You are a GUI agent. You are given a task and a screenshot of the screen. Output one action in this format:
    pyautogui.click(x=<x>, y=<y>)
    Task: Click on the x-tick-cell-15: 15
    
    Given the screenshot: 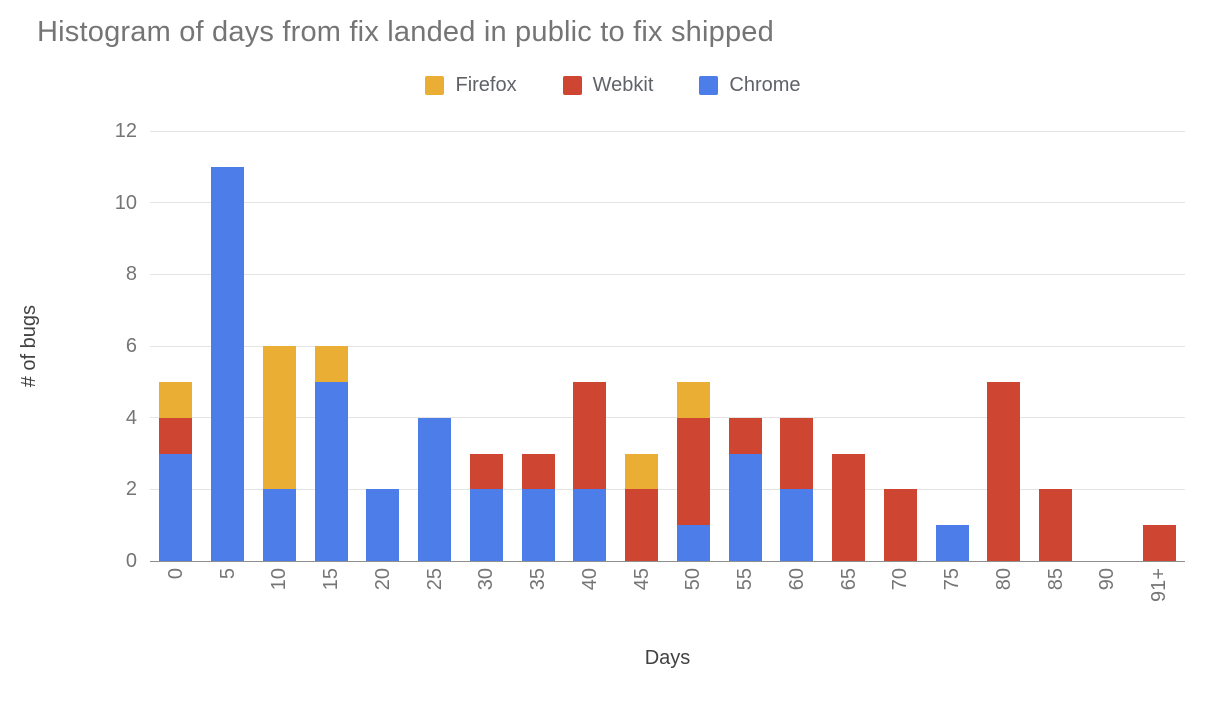 What is the action you would take?
    pyautogui.click(x=331, y=590)
    